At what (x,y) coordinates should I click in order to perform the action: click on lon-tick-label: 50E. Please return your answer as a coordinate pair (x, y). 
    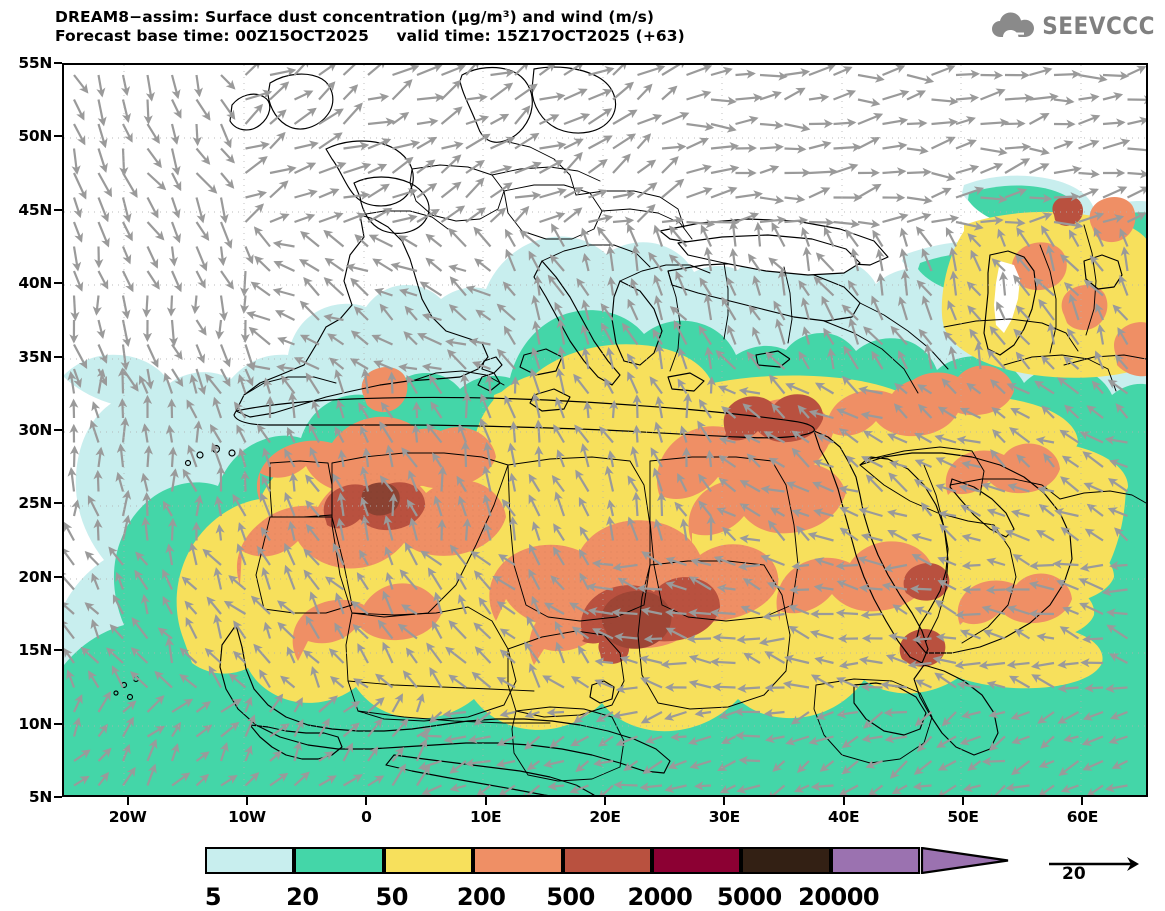
    Looking at the image, I should click on (963, 817).